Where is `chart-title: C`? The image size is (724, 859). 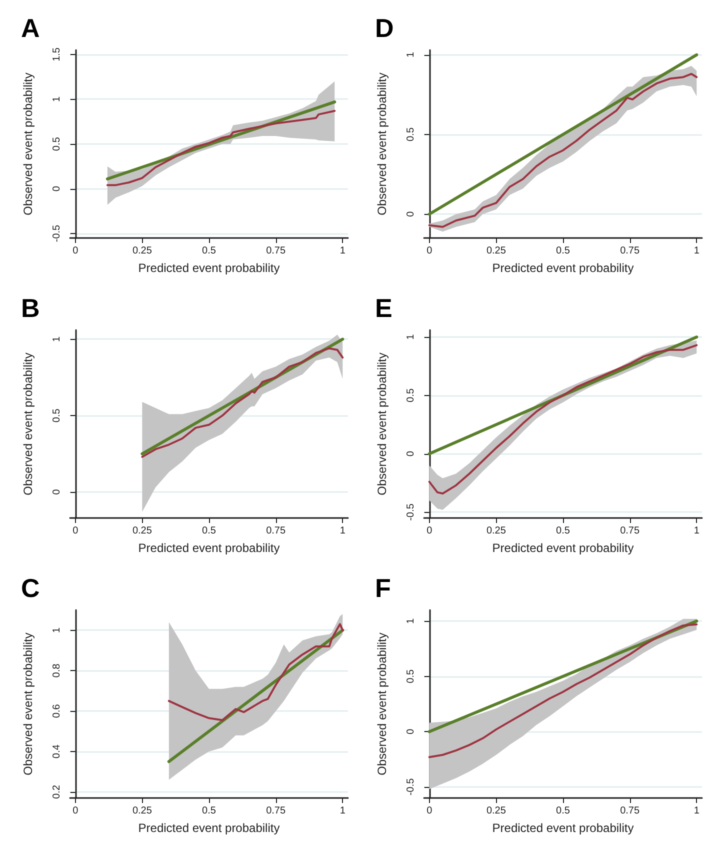 chart-title: C is located at coordinates (30, 588).